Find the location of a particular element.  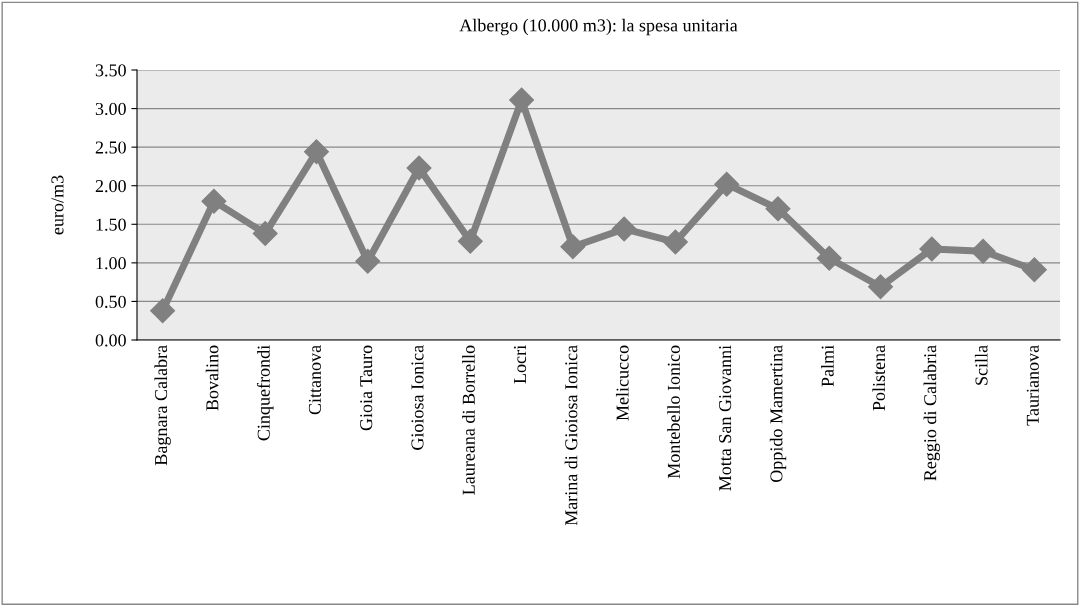

y-tick-label: 0.50 is located at coordinates (110, 301).